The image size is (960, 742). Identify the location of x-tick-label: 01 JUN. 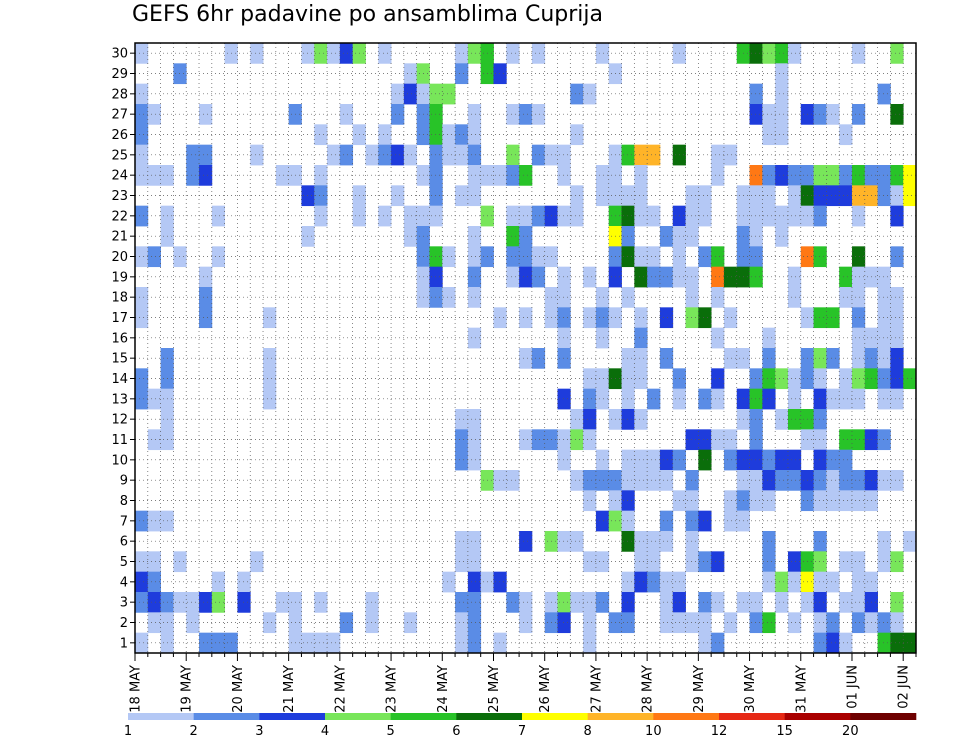
(853, 687).